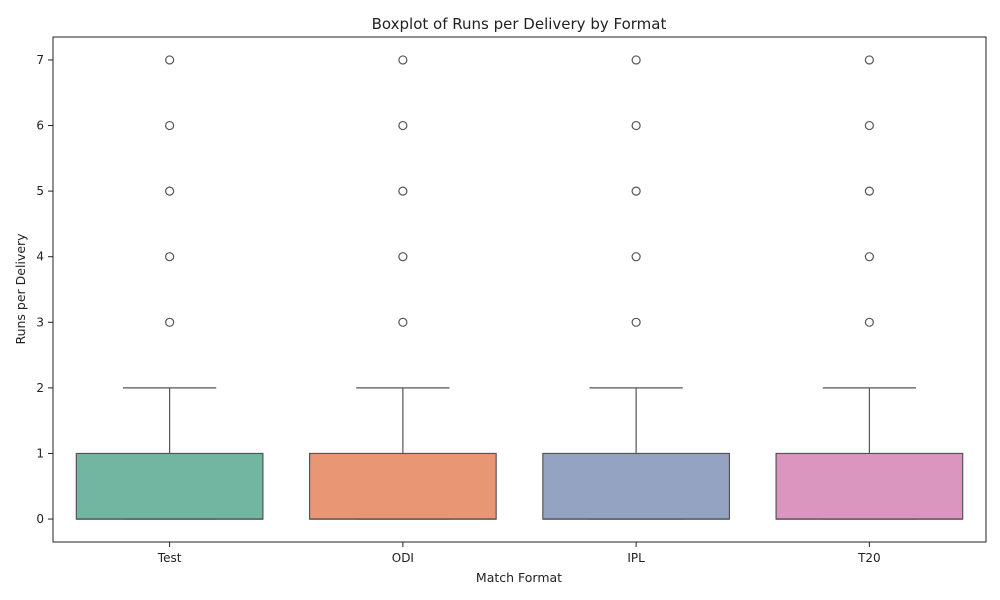 The height and width of the screenshot is (600, 1000). Describe the element at coordinates (402, 287) in the screenshot. I see `box-odi` at that location.